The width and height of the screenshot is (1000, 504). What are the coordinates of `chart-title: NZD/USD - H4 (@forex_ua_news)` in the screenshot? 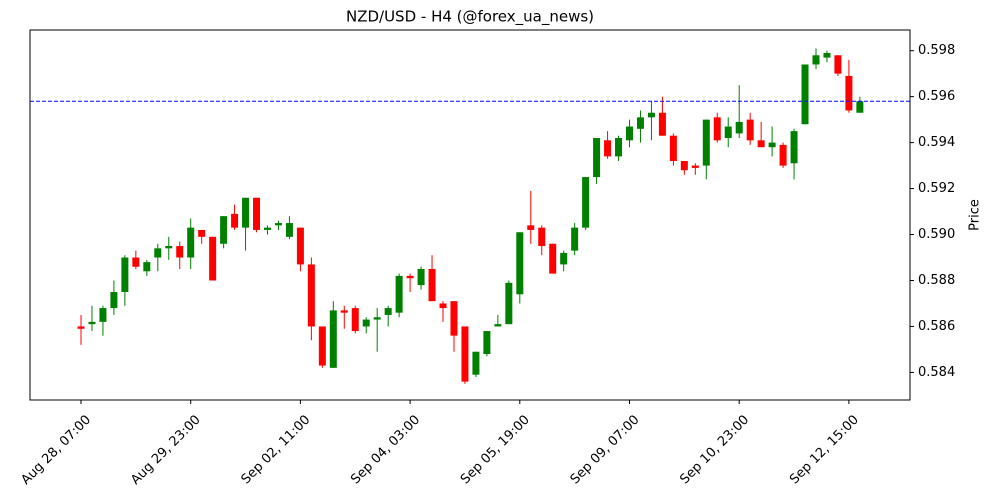 It's located at (470, 17).